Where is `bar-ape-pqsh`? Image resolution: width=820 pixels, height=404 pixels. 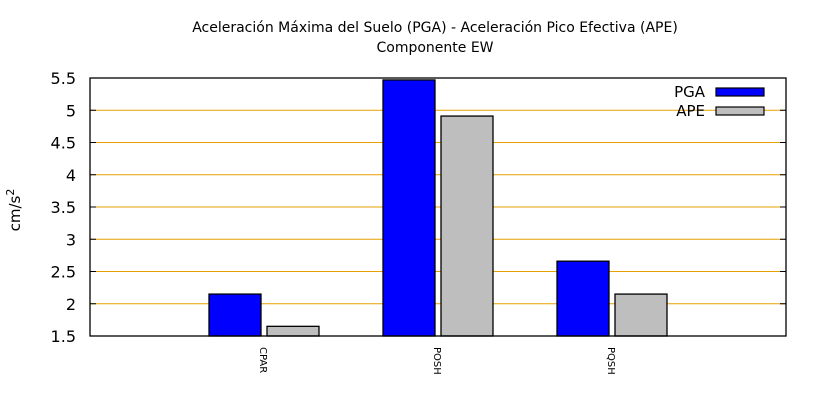
bar-ape-pqsh is located at coordinates (641, 315).